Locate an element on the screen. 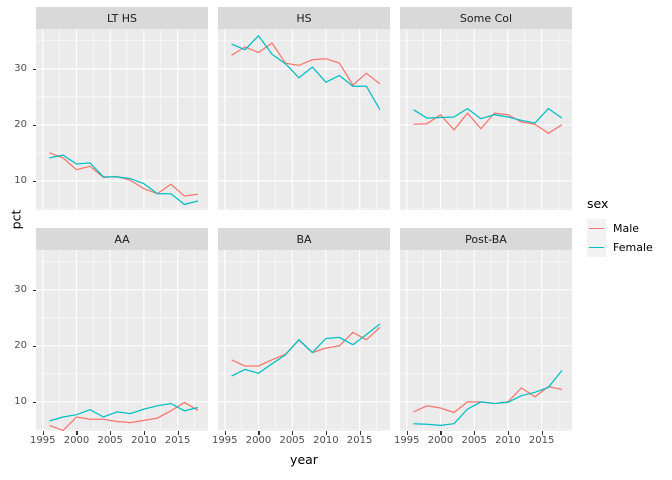  facet-hs: HS is located at coordinates (304, 108).